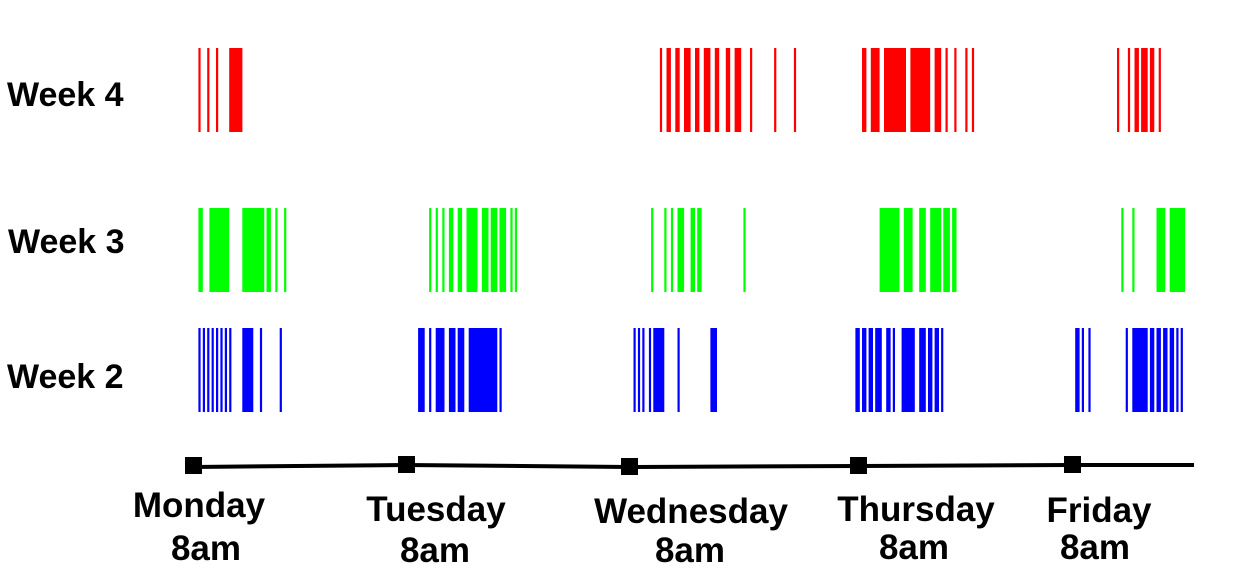  What do you see at coordinates (65, 377) in the screenshot?
I see `row-label-week-2: Week 2` at bounding box center [65, 377].